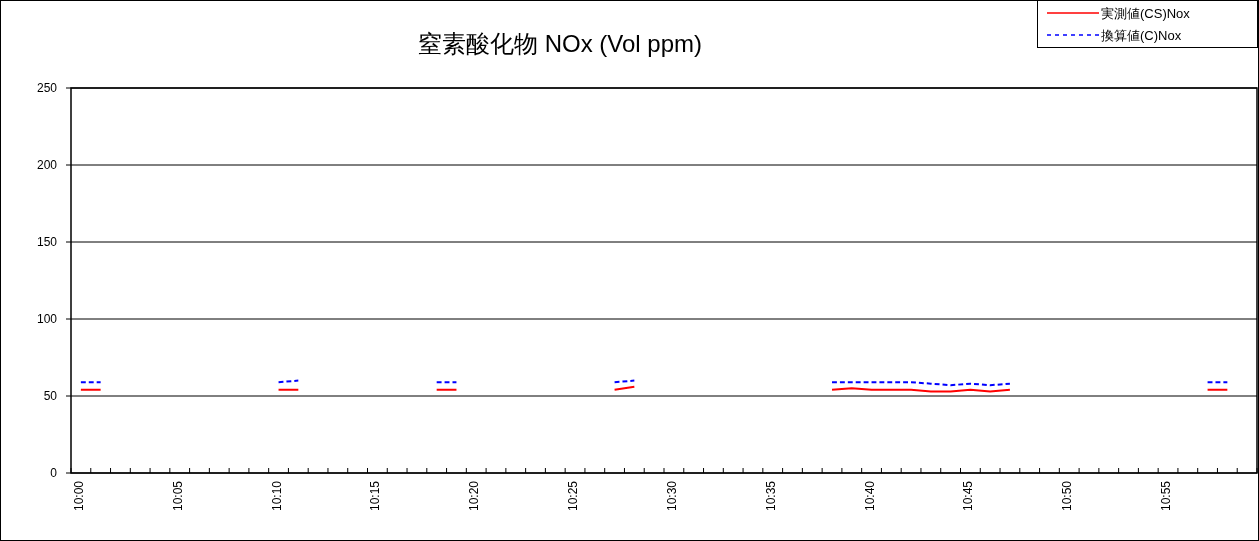  I want to click on x-tick-label: 10:30, so click(671, 496).